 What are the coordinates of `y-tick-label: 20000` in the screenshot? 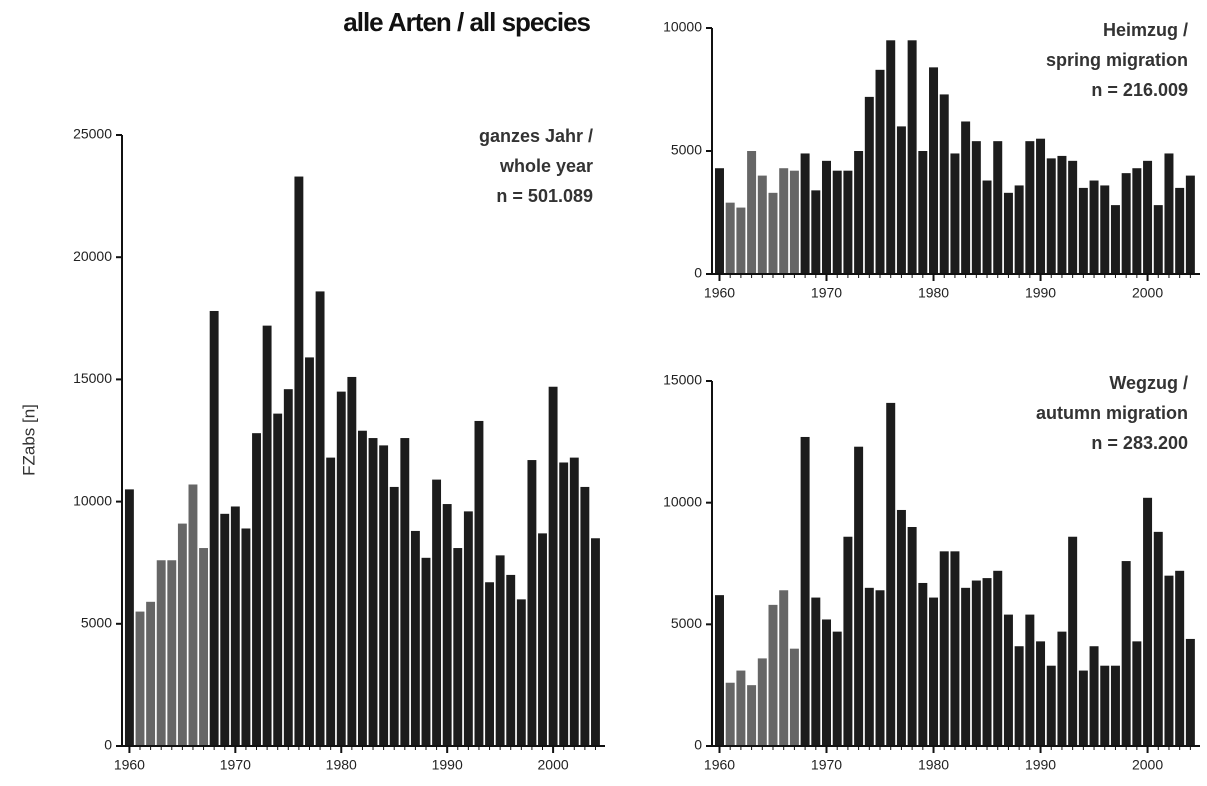 It's located at (92, 256).